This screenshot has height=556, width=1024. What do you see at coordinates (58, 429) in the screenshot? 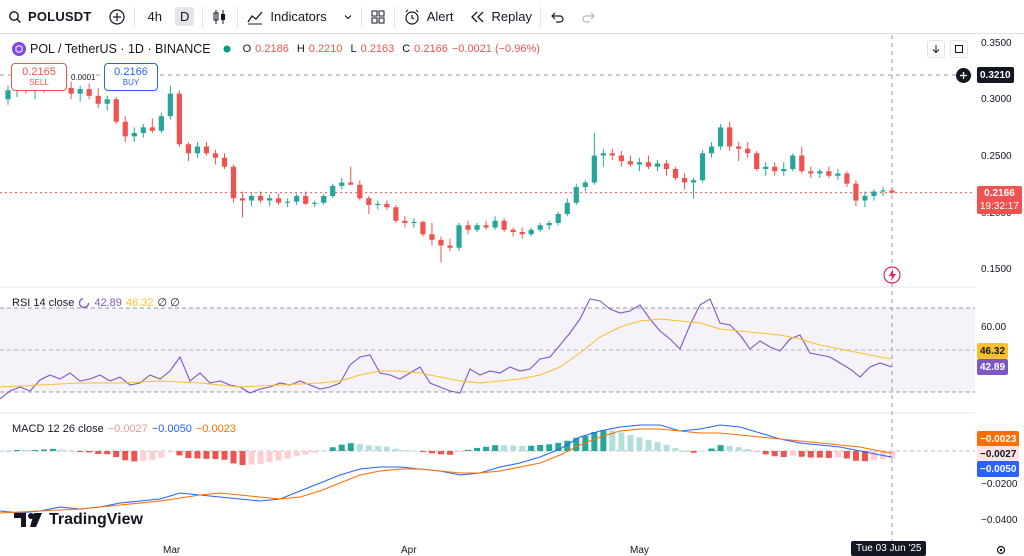
I see `macd-title: MACD 12 26 close` at bounding box center [58, 429].